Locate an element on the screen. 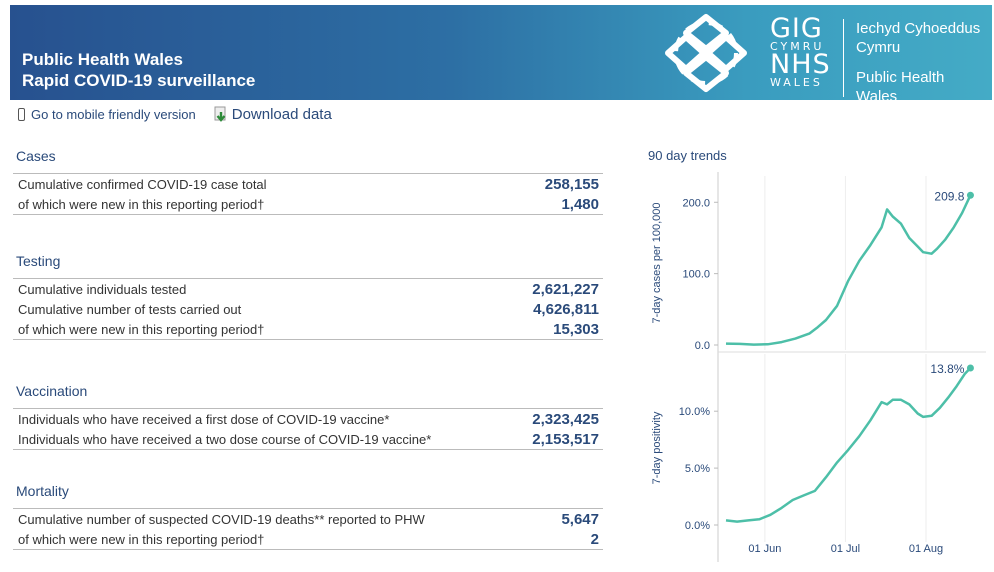  gig-cymru-nhs-wales-logo: GIG CYMRU NHS WALES is located at coordinates (800, 51).